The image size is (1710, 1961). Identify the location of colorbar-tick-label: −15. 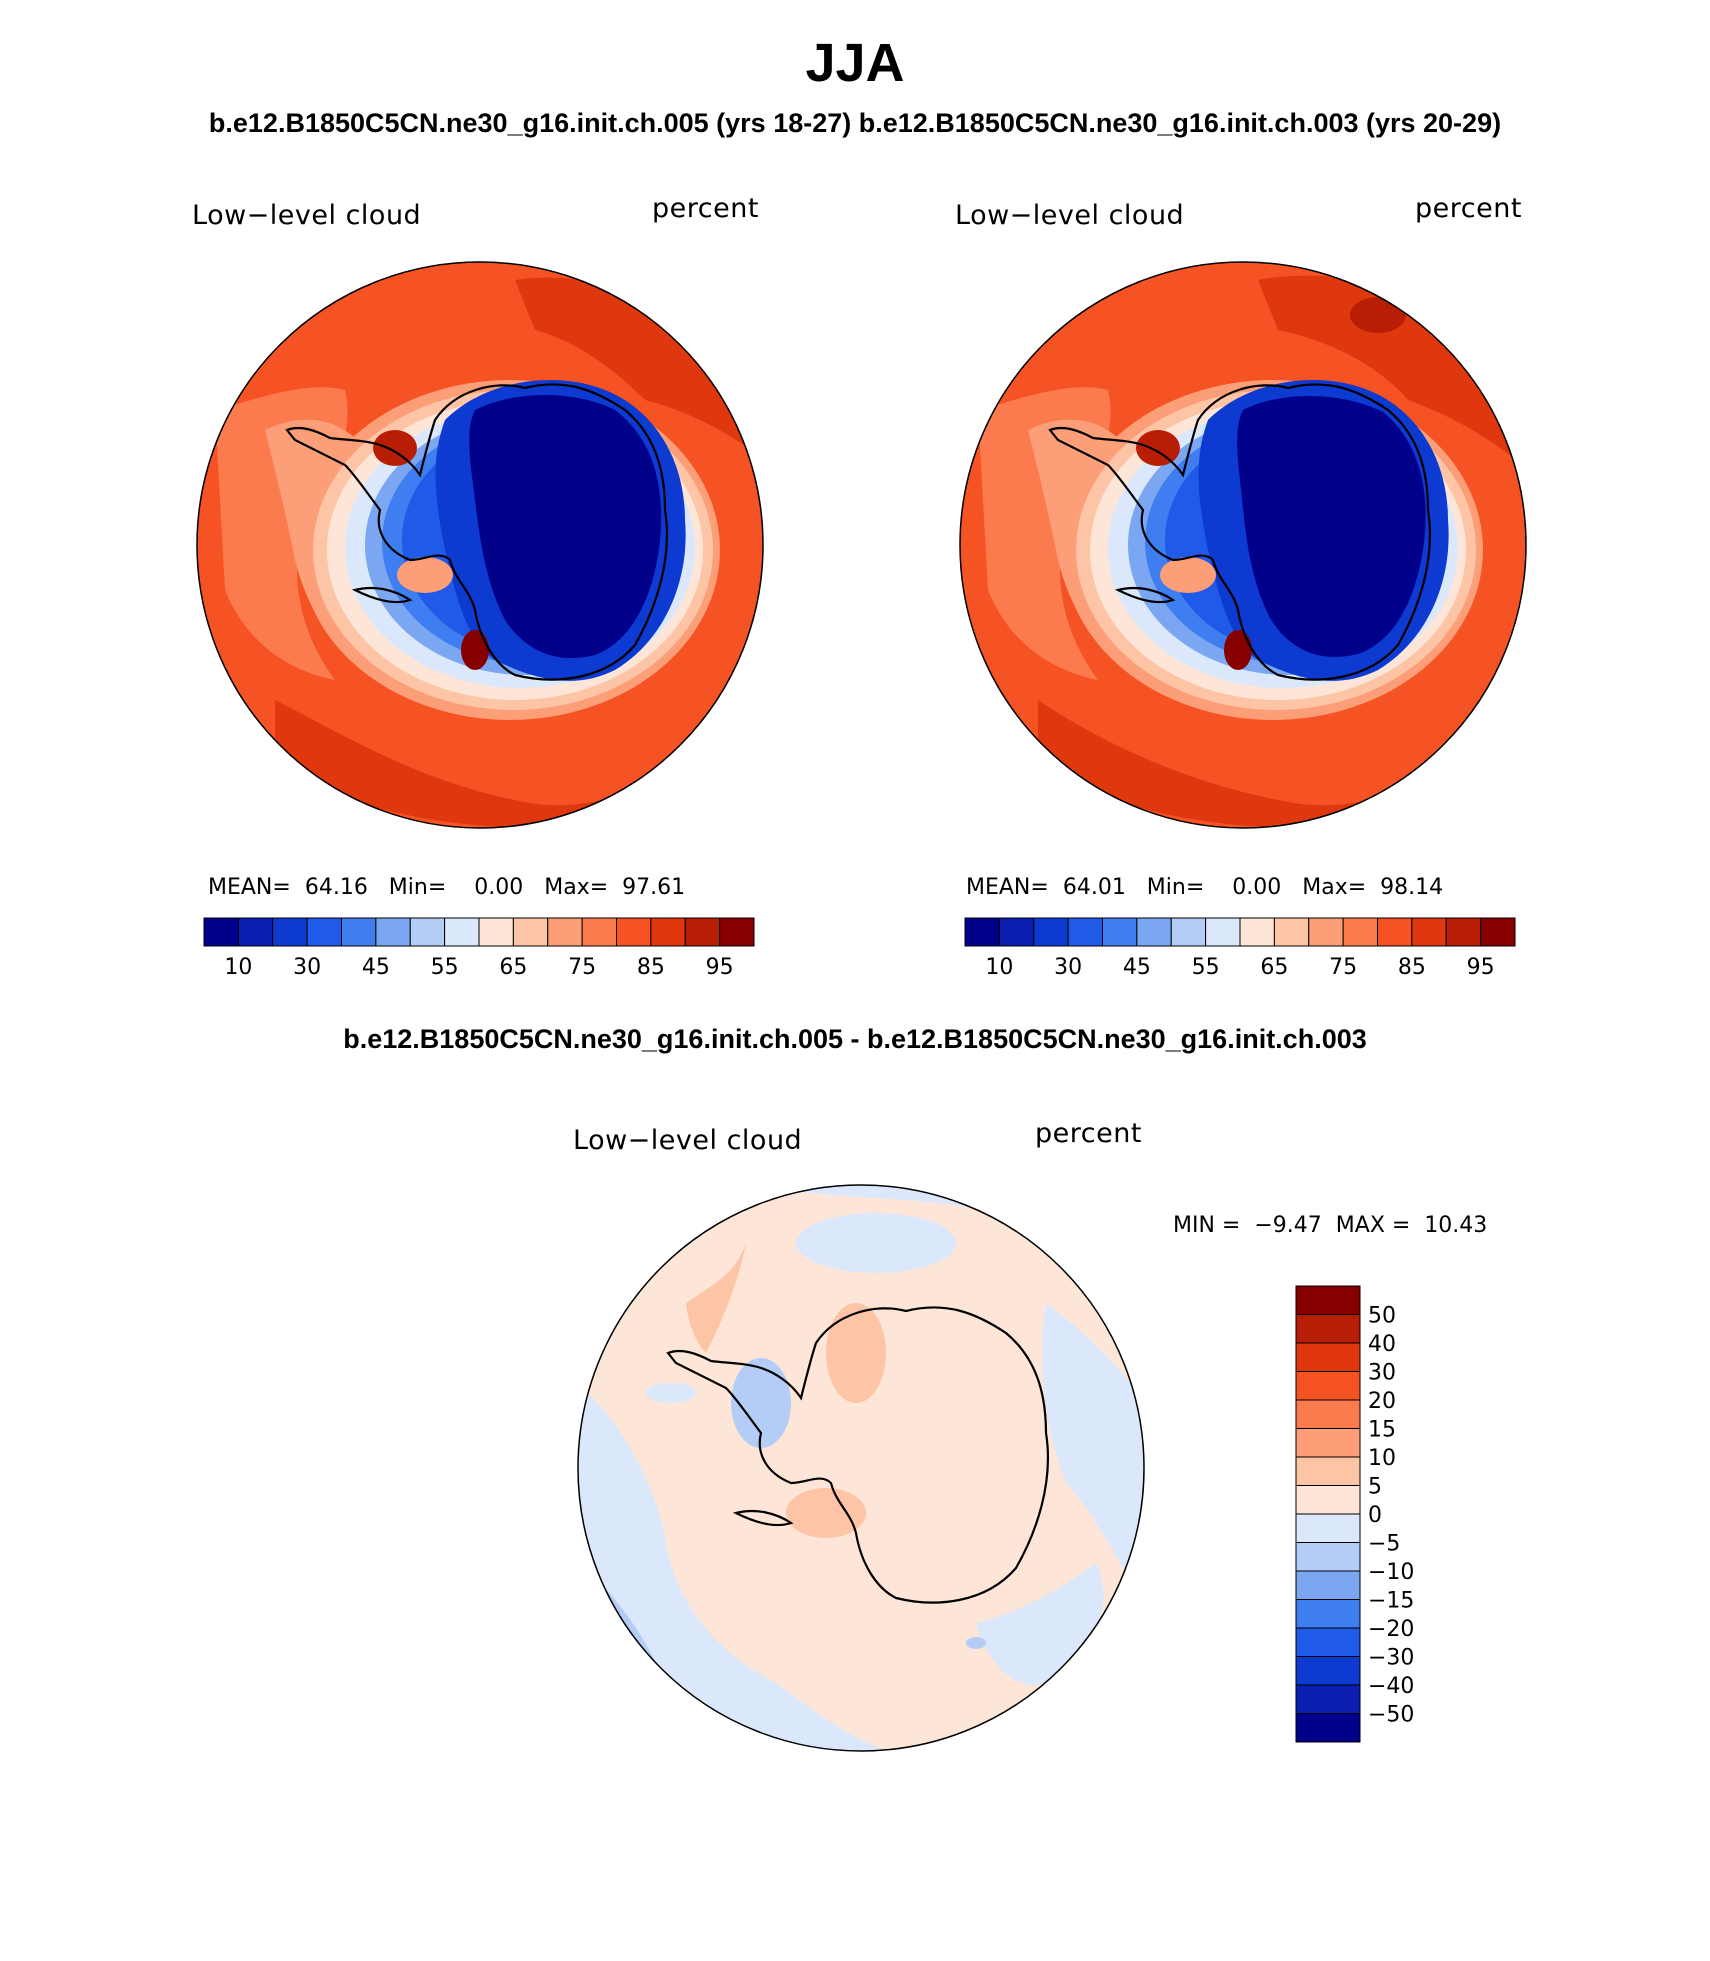
(1391, 1601).